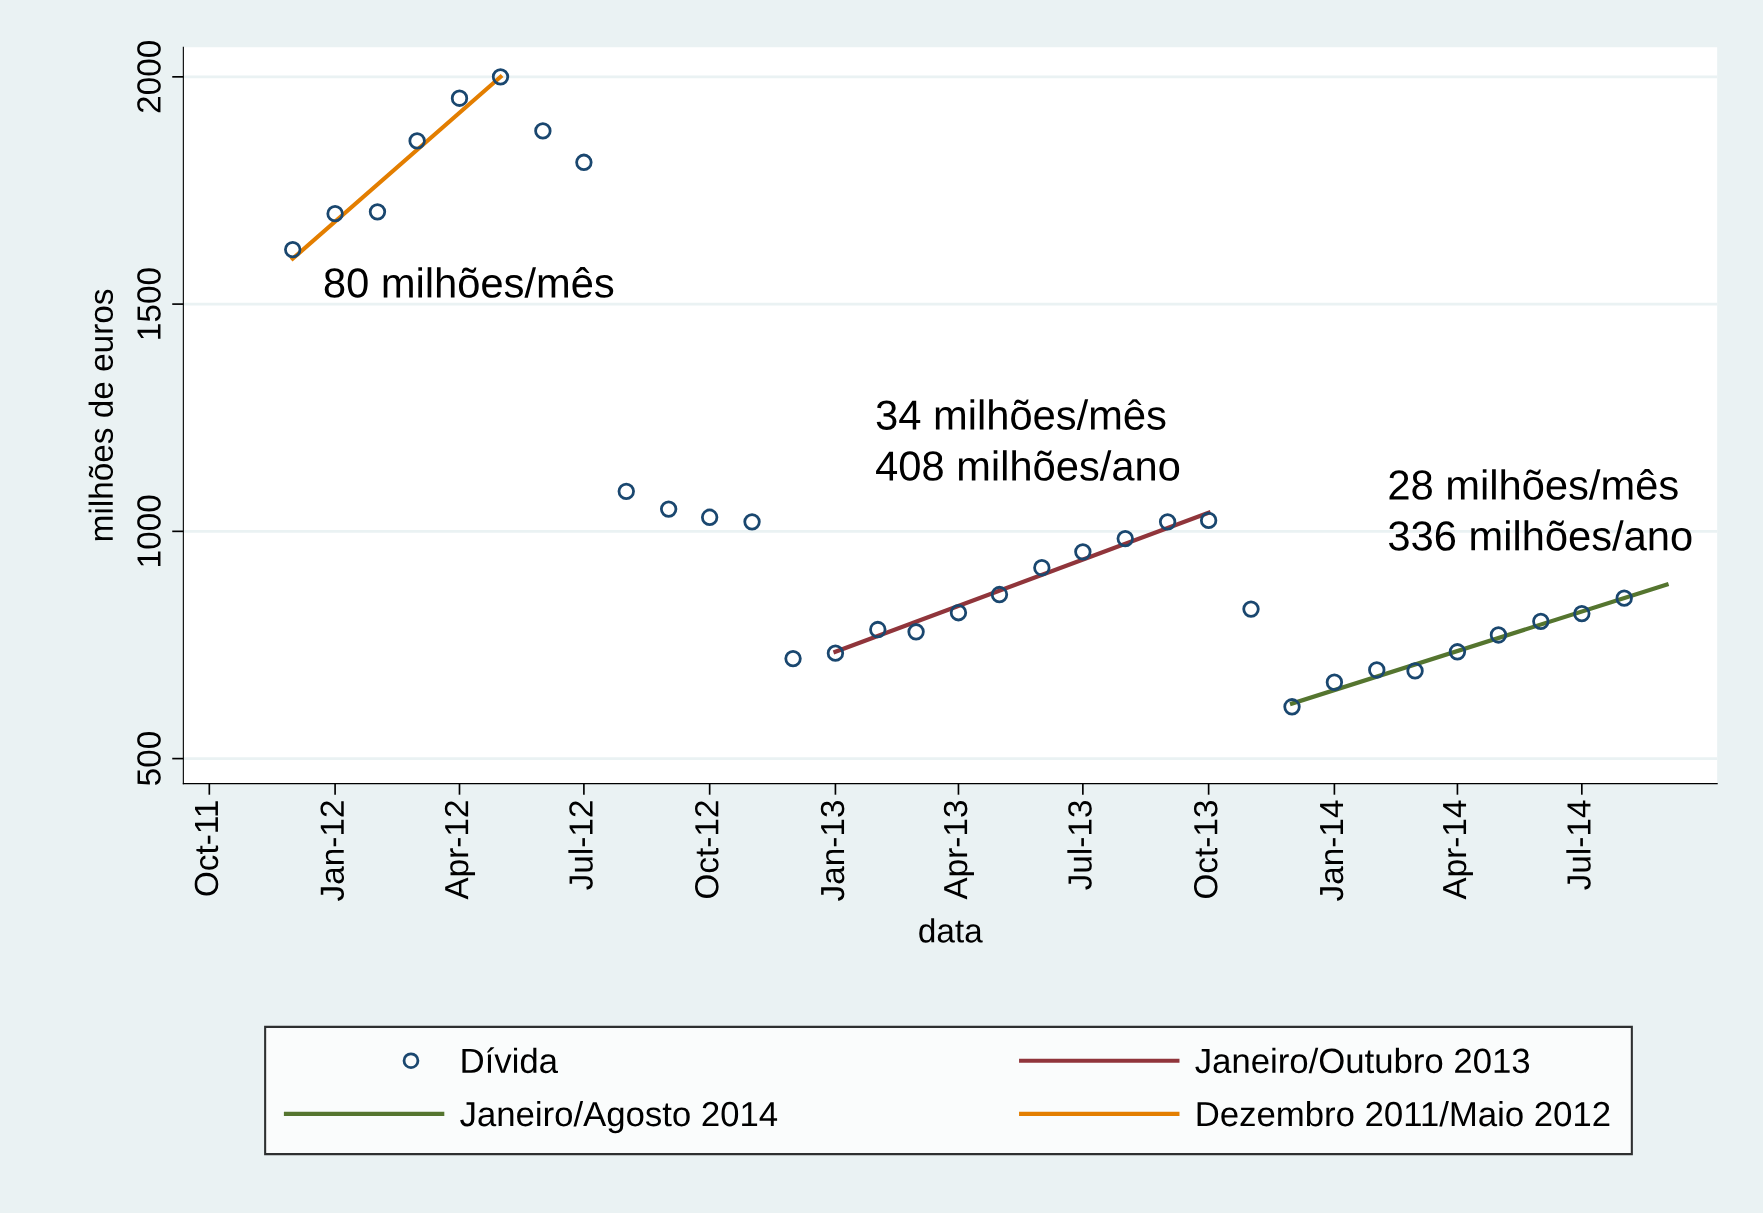 This screenshot has height=1213, width=1763. What do you see at coordinates (332, 851) in the screenshot?
I see `x-tick-label: Jan-12` at bounding box center [332, 851].